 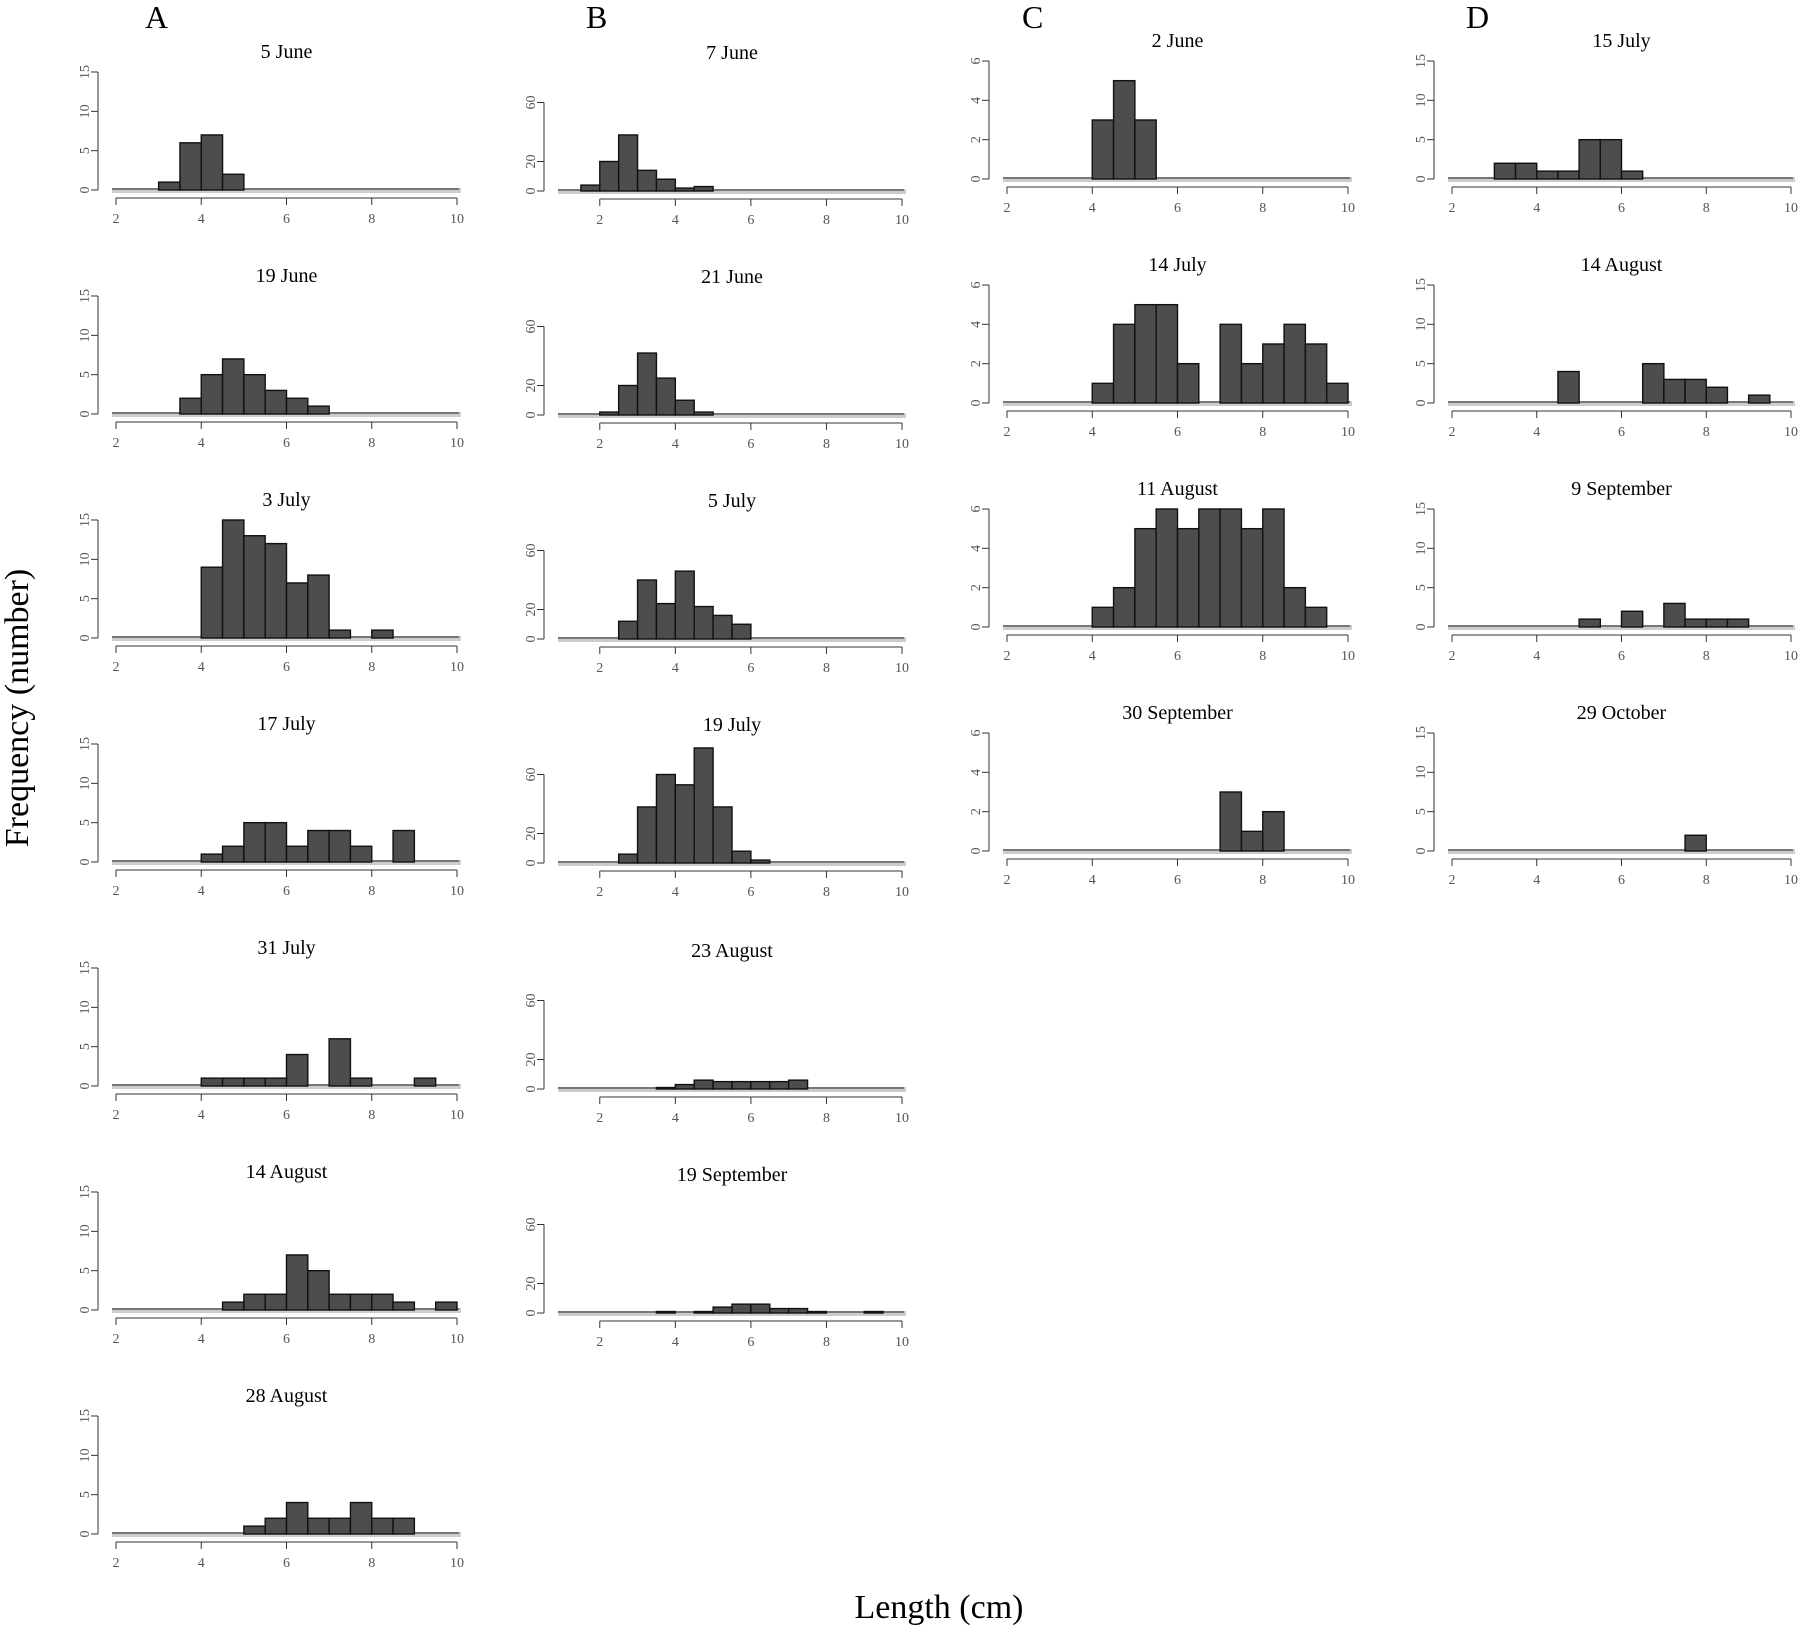 I want to click on panel-title: 15 July, so click(x=1621, y=41).